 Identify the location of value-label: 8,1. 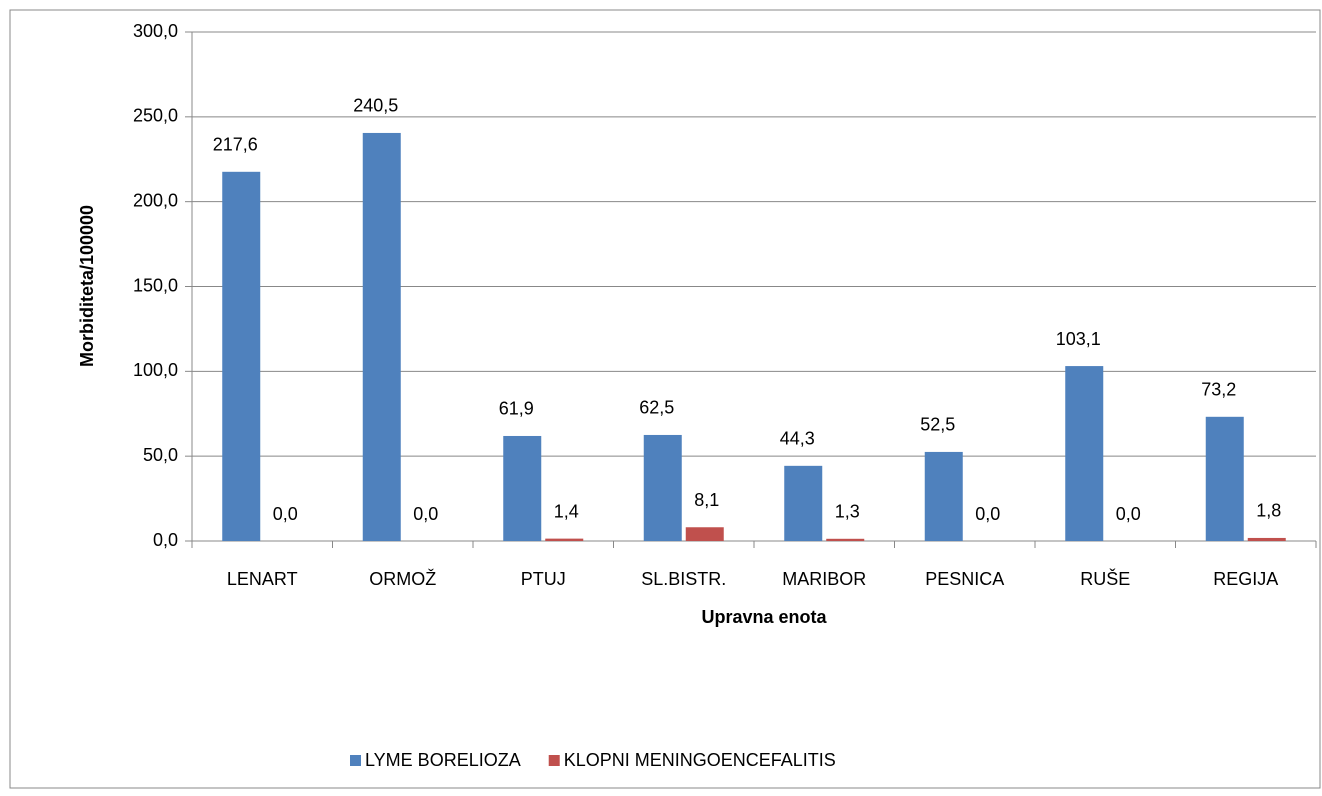
(706, 500).